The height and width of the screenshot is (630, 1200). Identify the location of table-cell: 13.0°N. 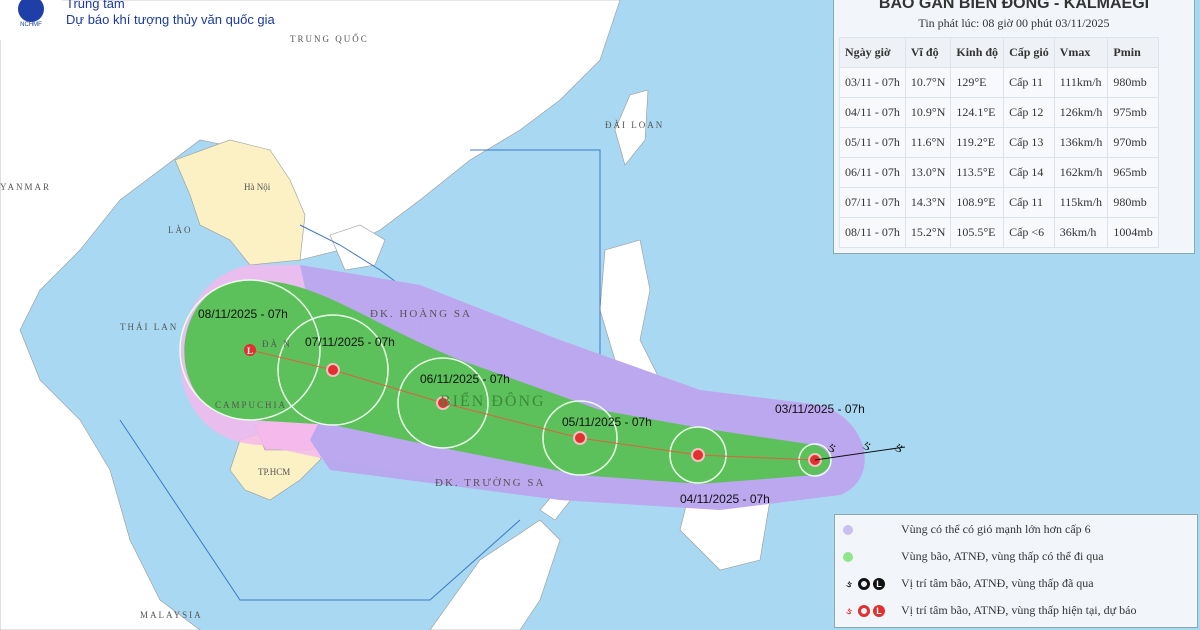
(928, 172).